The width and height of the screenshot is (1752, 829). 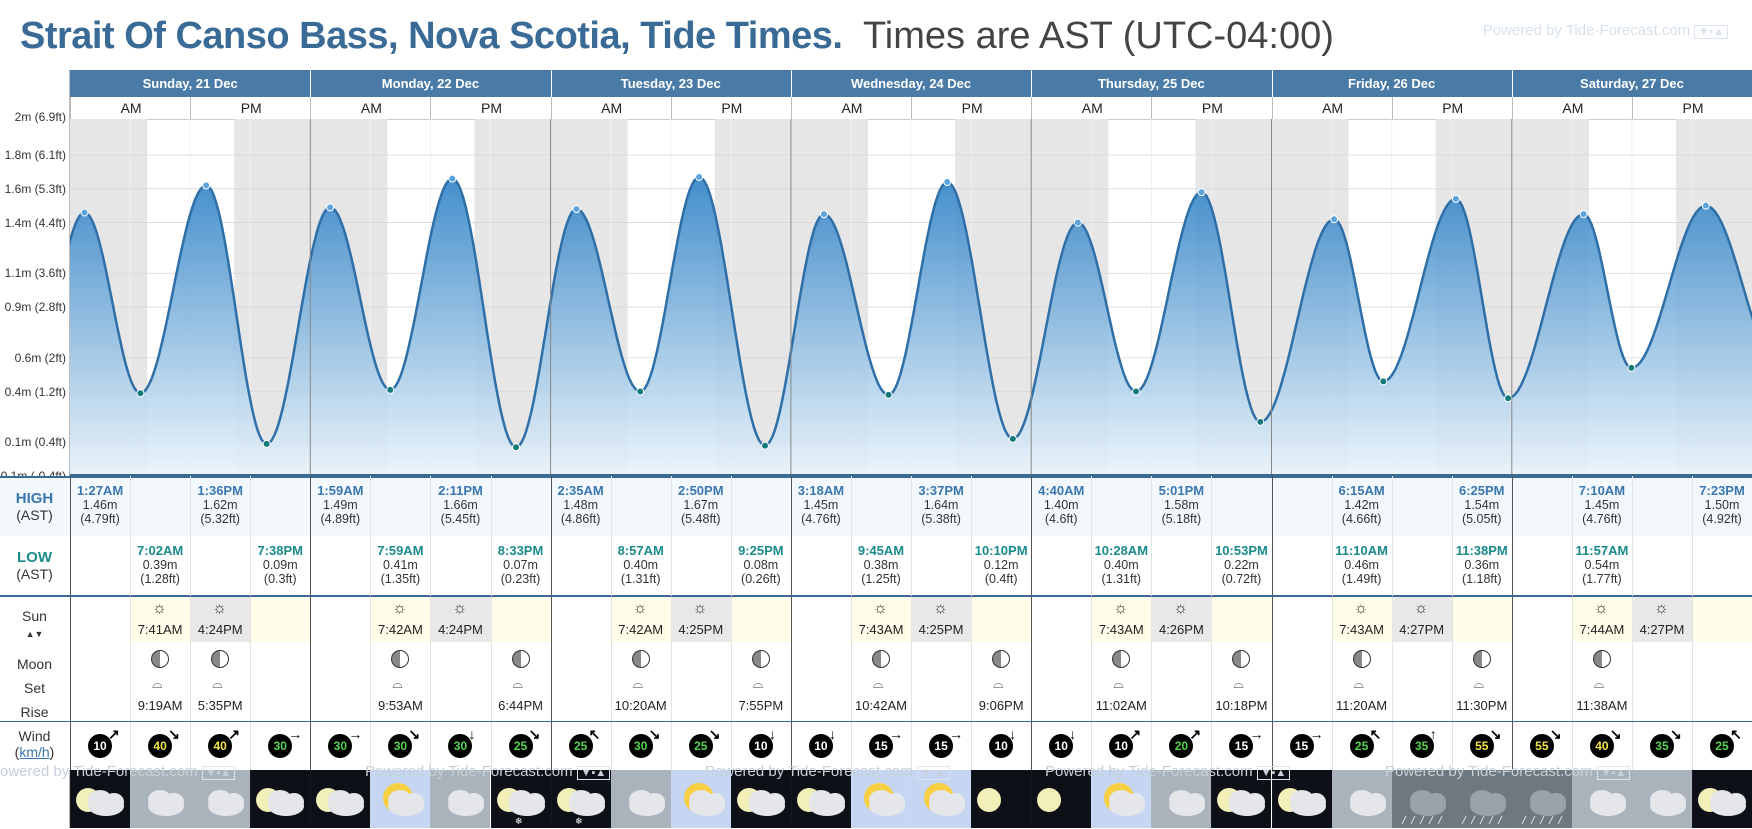 What do you see at coordinates (1241, 705) in the screenshot?
I see `moon-set-time: 10:18PM` at bounding box center [1241, 705].